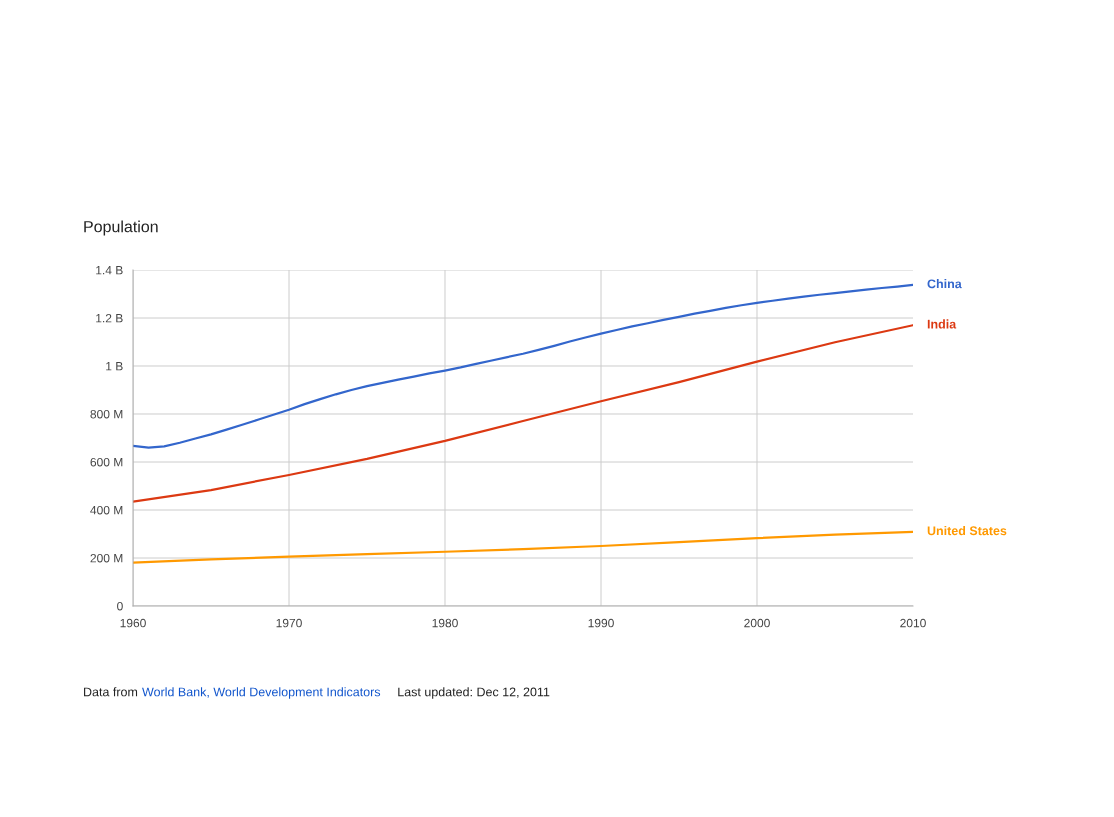  I want to click on x-tick-label: 2000, so click(757, 623).